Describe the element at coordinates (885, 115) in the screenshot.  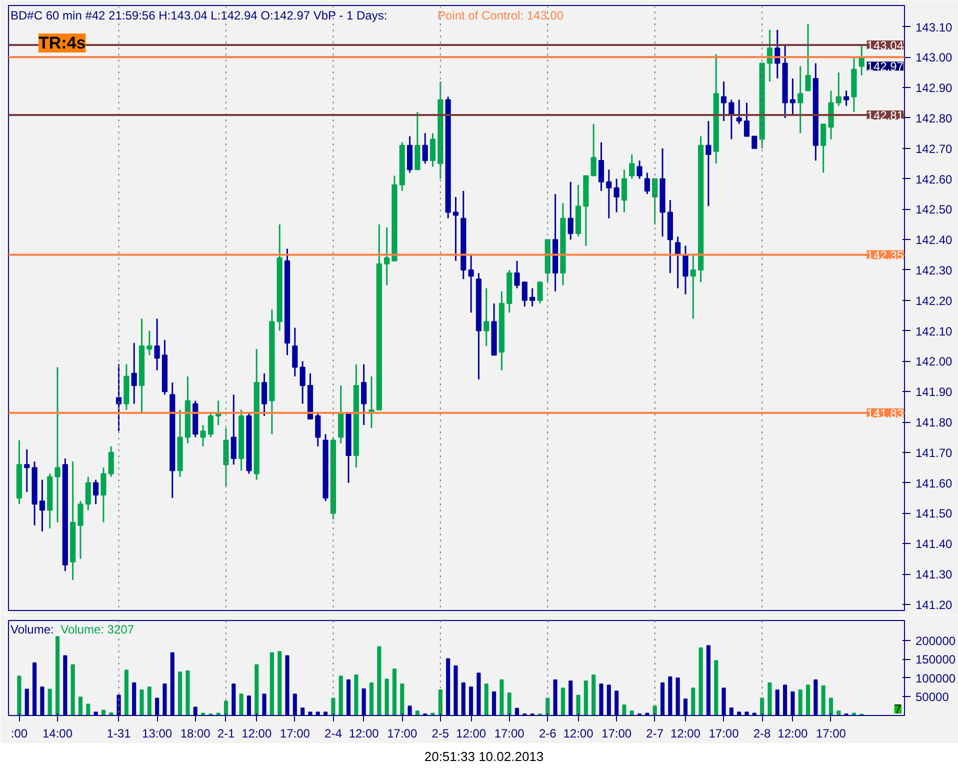
I see `ref-line-label: 142.81` at that location.